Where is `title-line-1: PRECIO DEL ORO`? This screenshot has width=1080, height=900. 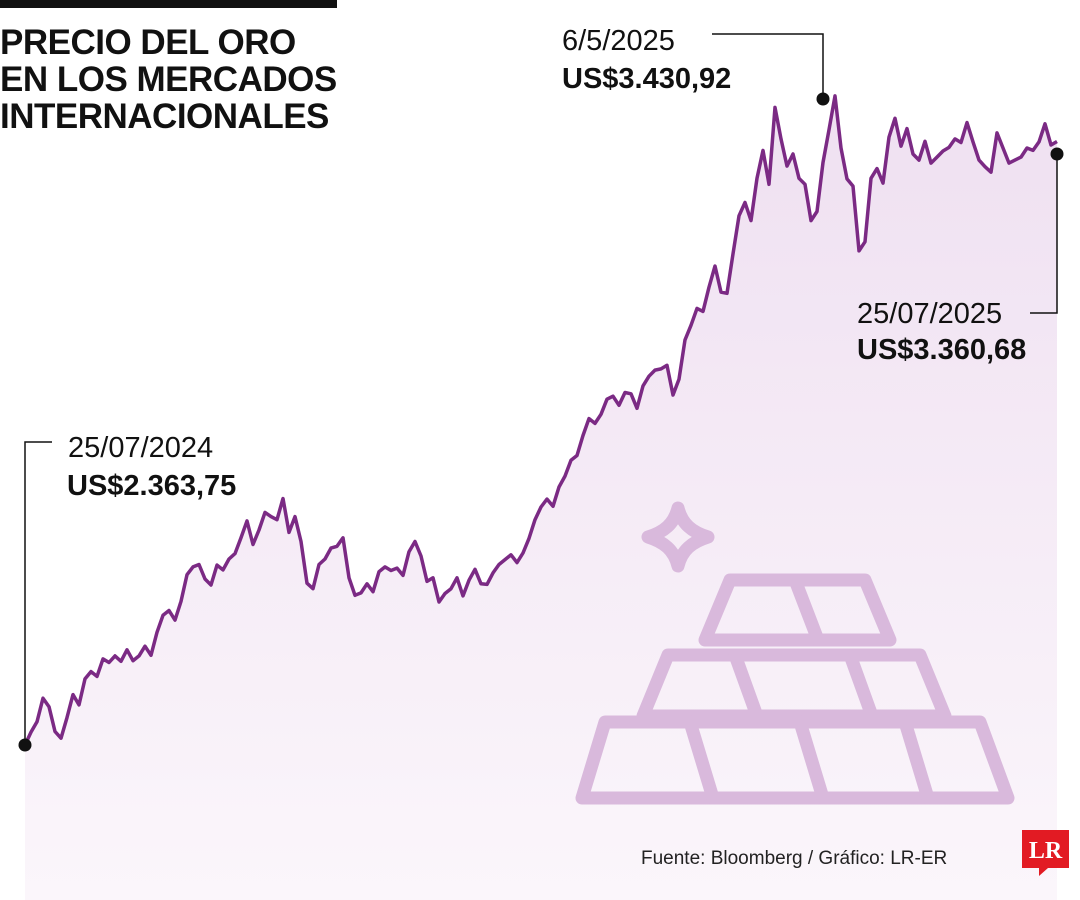 title-line-1: PRECIO DEL ORO is located at coordinates (148, 42).